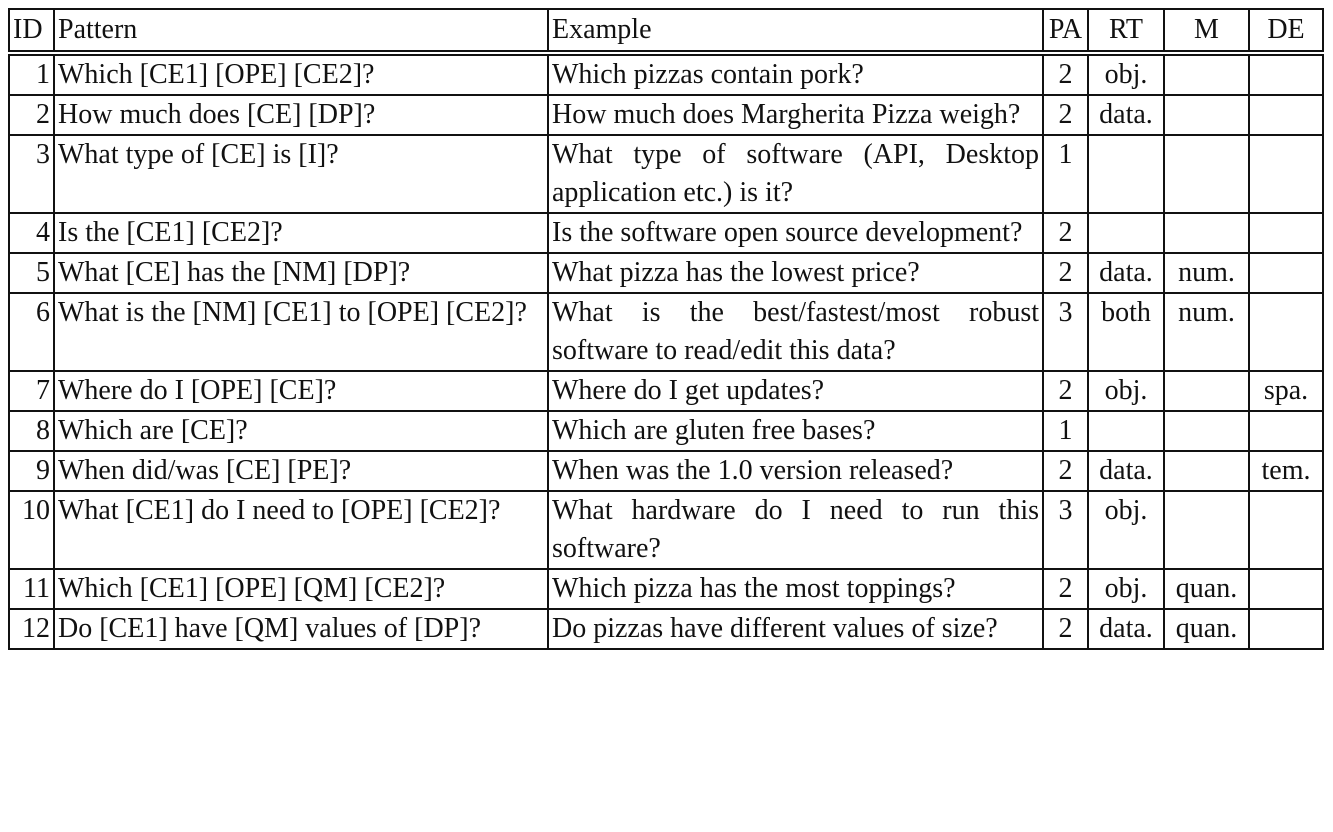 The width and height of the screenshot is (1333, 832). What do you see at coordinates (795, 115) in the screenshot?
I see `cell-example: How much does Margherita Pizza weigh?` at bounding box center [795, 115].